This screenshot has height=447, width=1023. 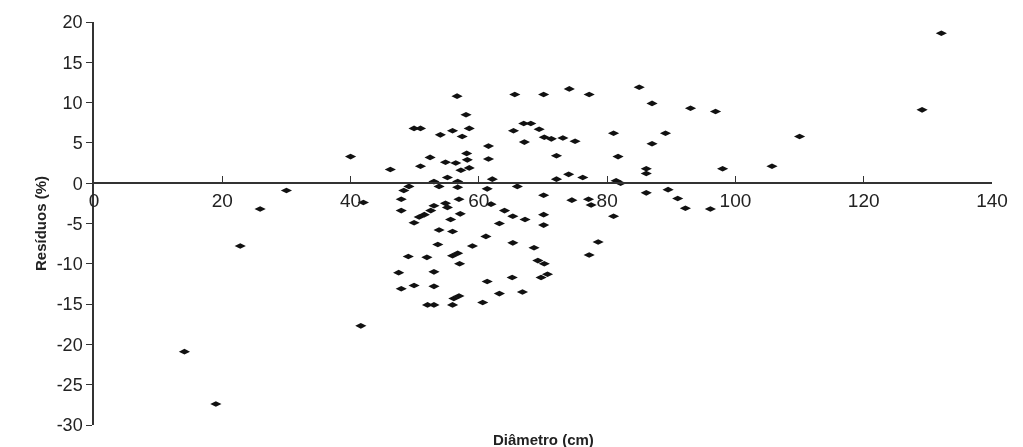 I want to click on x-tick-label: 120, so click(x=863, y=200).